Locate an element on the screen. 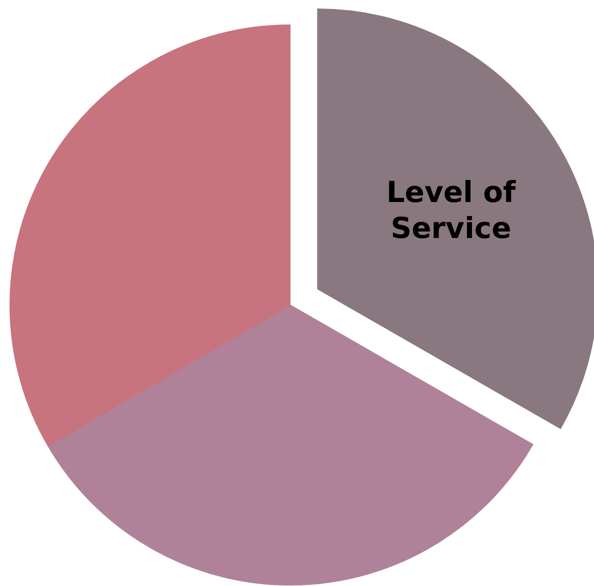 The height and width of the screenshot is (586, 594). slice-label: Level of Service is located at coordinates (451, 209).